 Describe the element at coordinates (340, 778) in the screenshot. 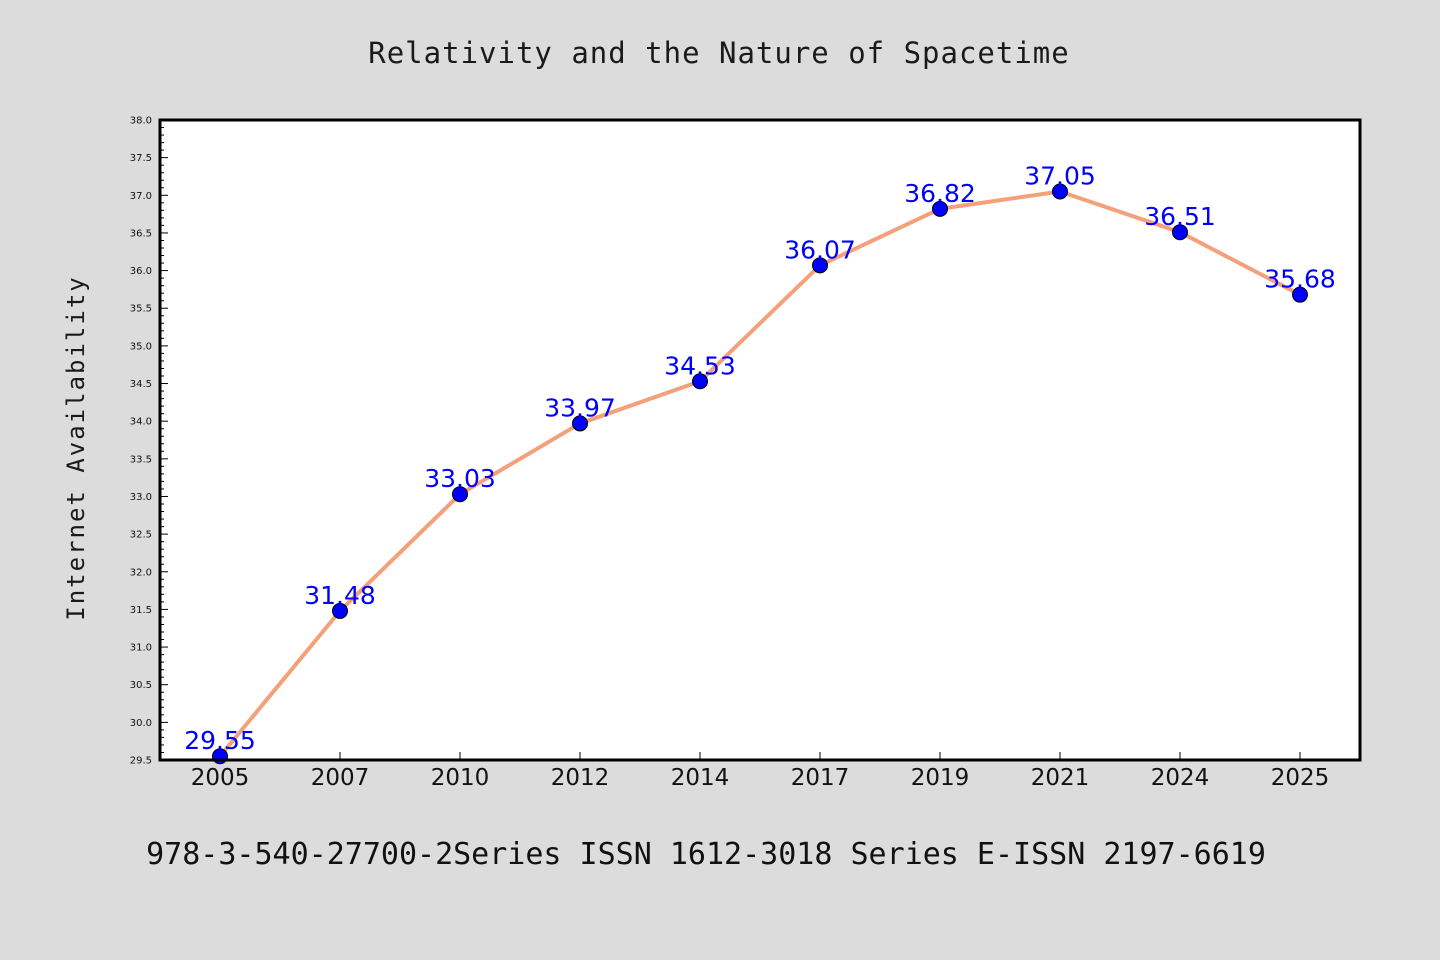

I see `x-tick-label: 2007` at that location.